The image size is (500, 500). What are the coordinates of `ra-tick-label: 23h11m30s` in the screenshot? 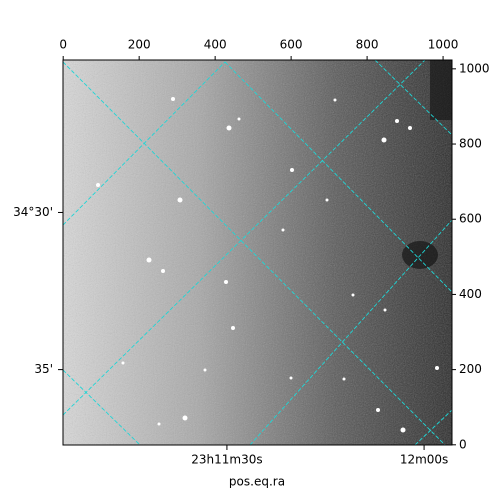 It's located at (226, 460).